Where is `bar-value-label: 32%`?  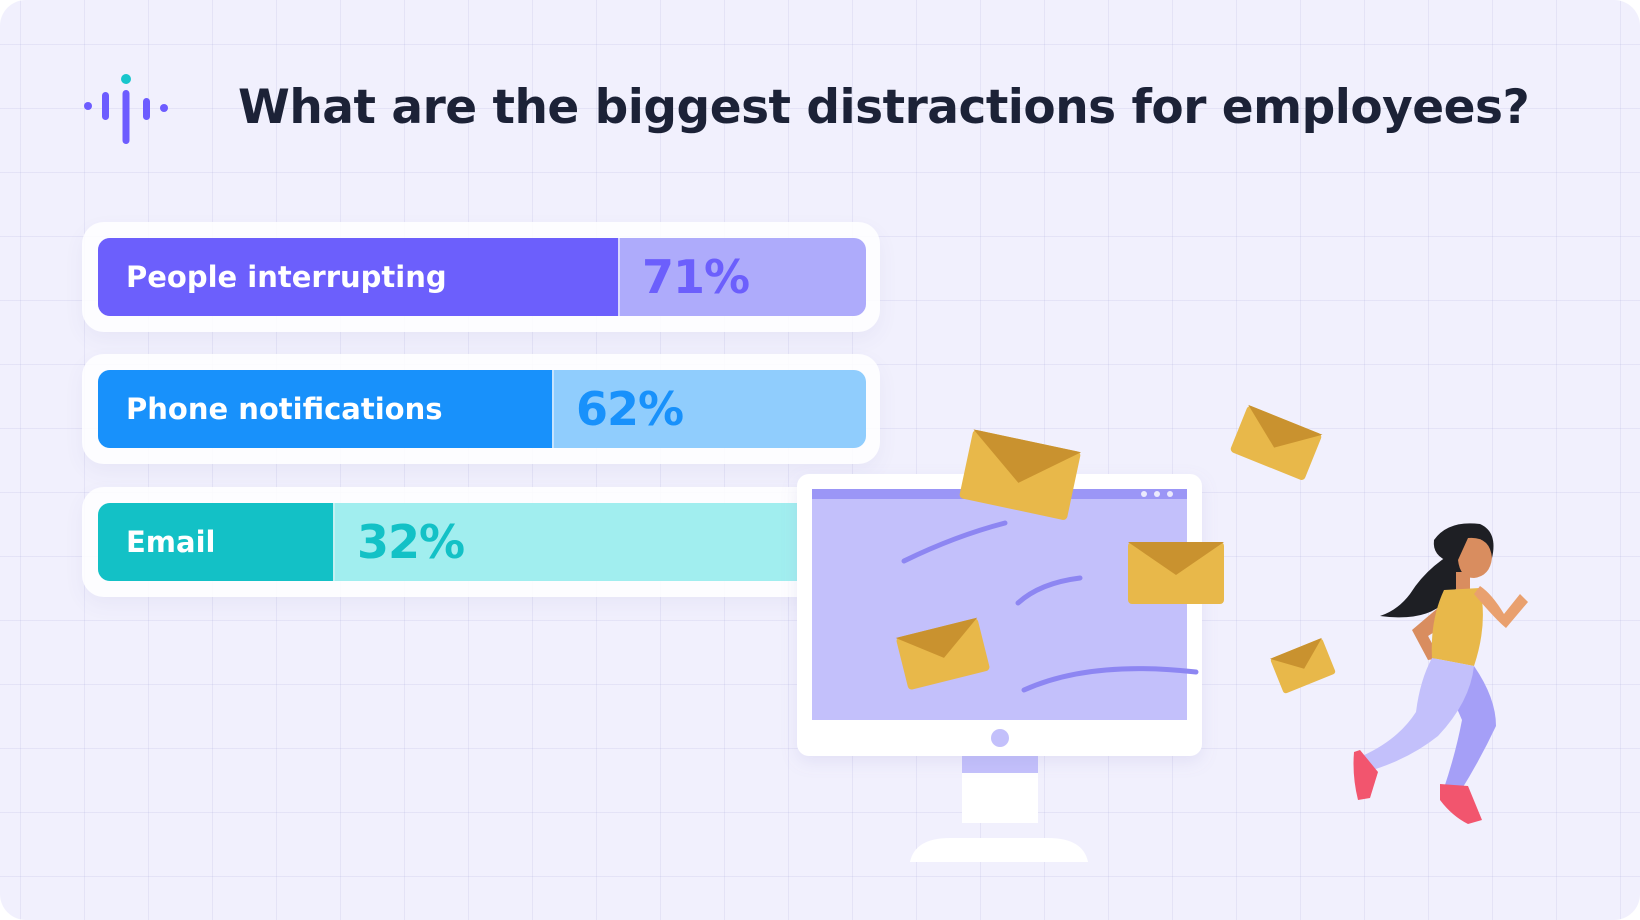
bar-value-label: 32% is located at coordinates (411, 542).